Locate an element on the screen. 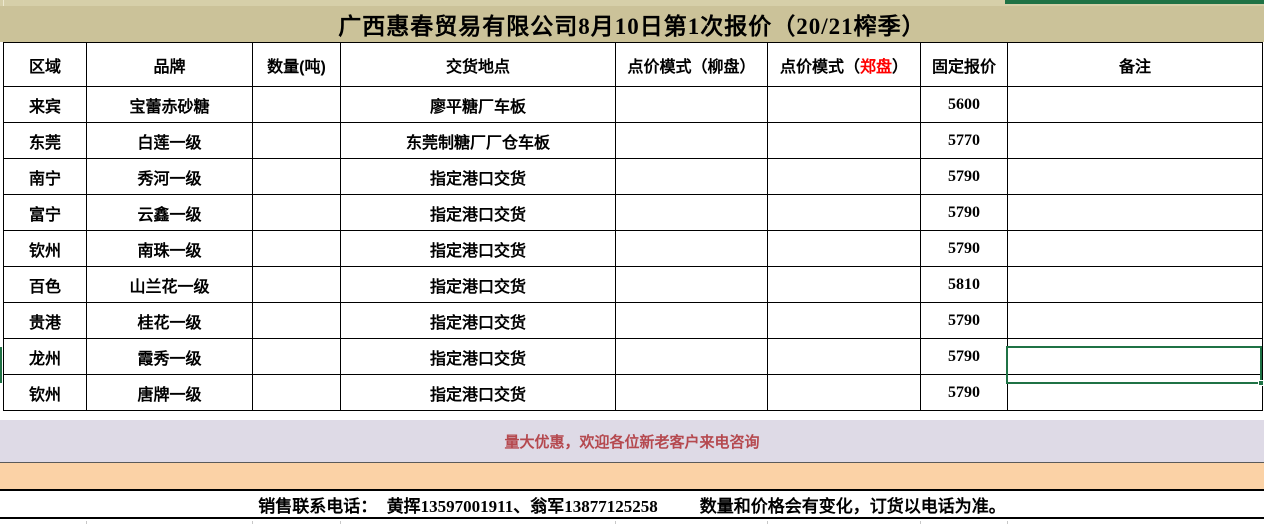  sheet-title-cell: 广西惠春贸易有限公司8月10日第1次报价（20/21榨季） is located at coordinates (632, 24).